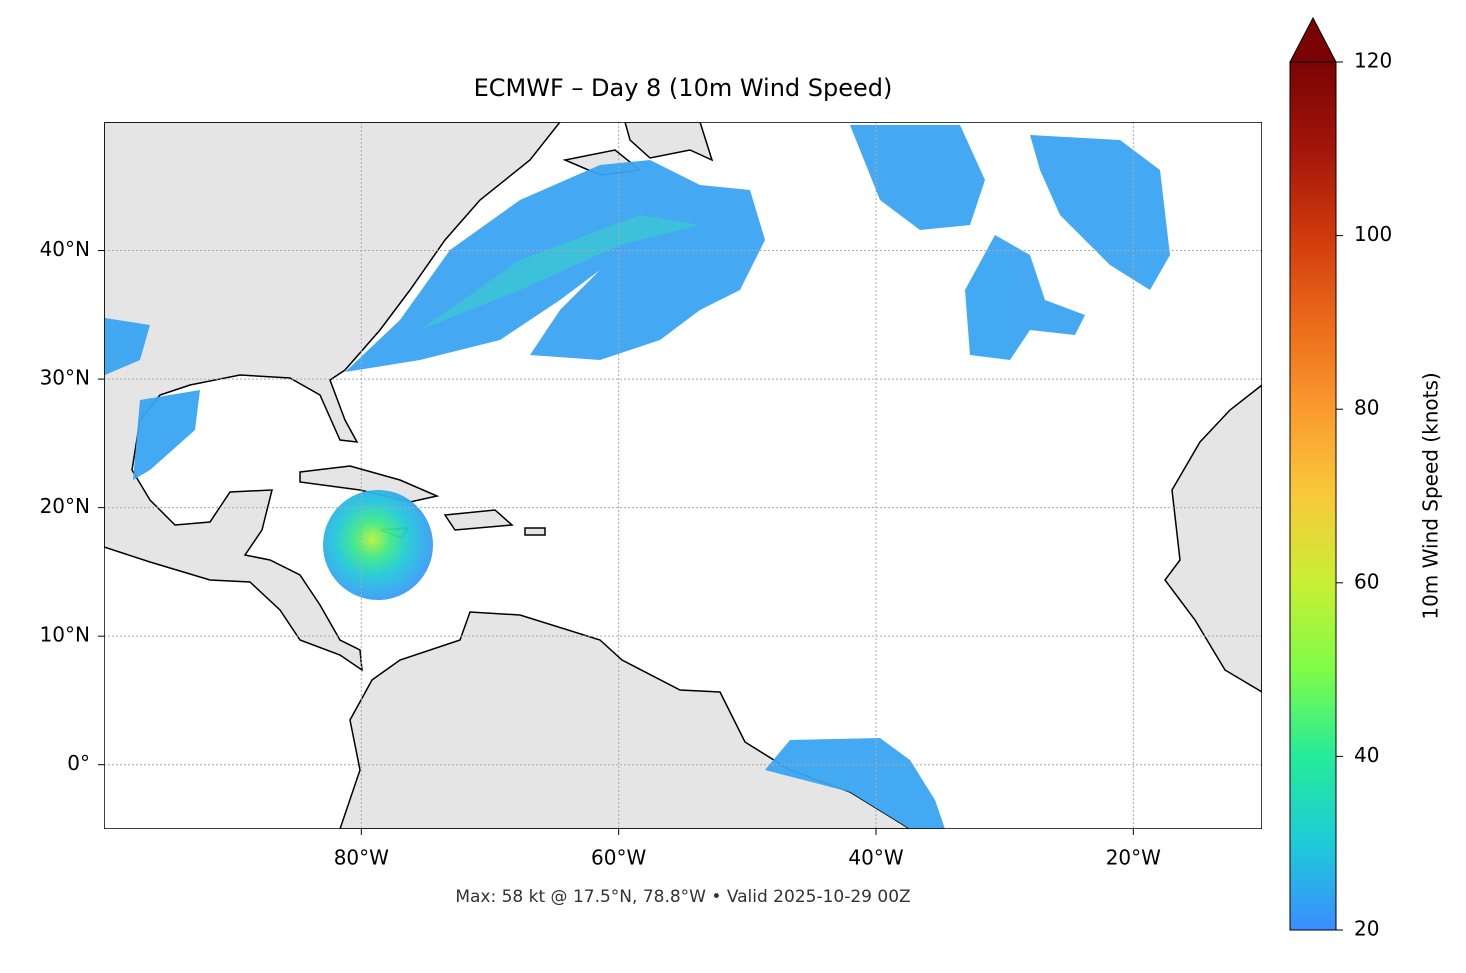 The image size is (1466, 973). Describe the element at coordinates (1213, 538) in the screenshot. I see `africa` at that location.